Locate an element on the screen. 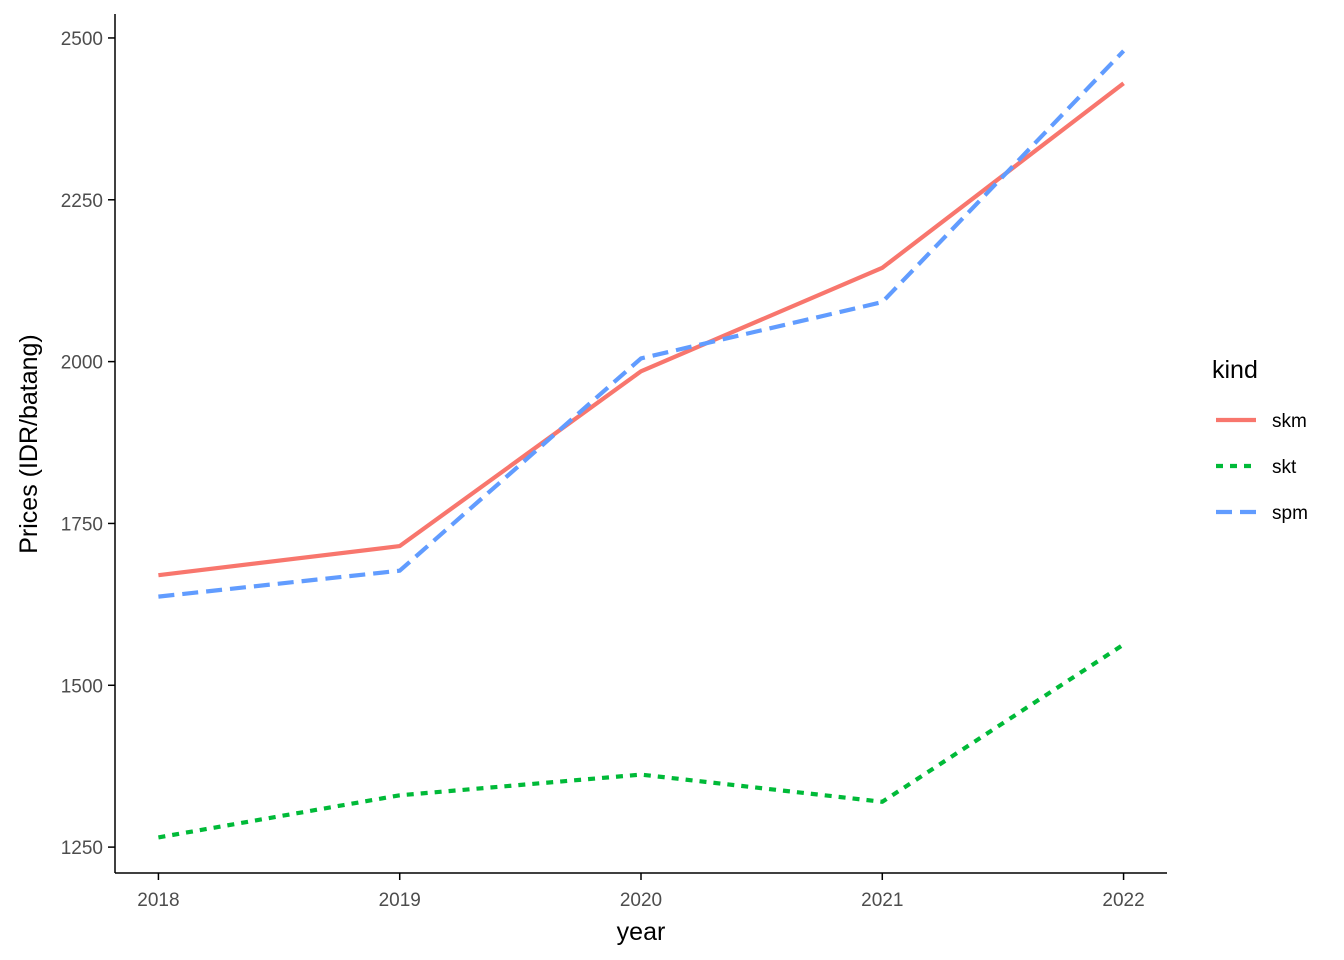 The width and height of the screenshot is (1344, 960). x-axis-ticks: 2018 2019 2020 2021 2022 is located at coordinates (641, 892).